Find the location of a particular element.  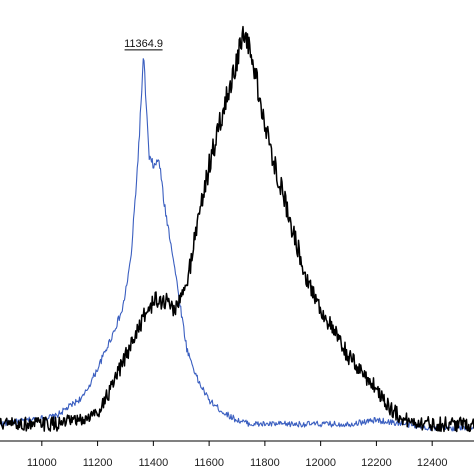

x-tick-label: 11200 is located at coordinates (98, 463).